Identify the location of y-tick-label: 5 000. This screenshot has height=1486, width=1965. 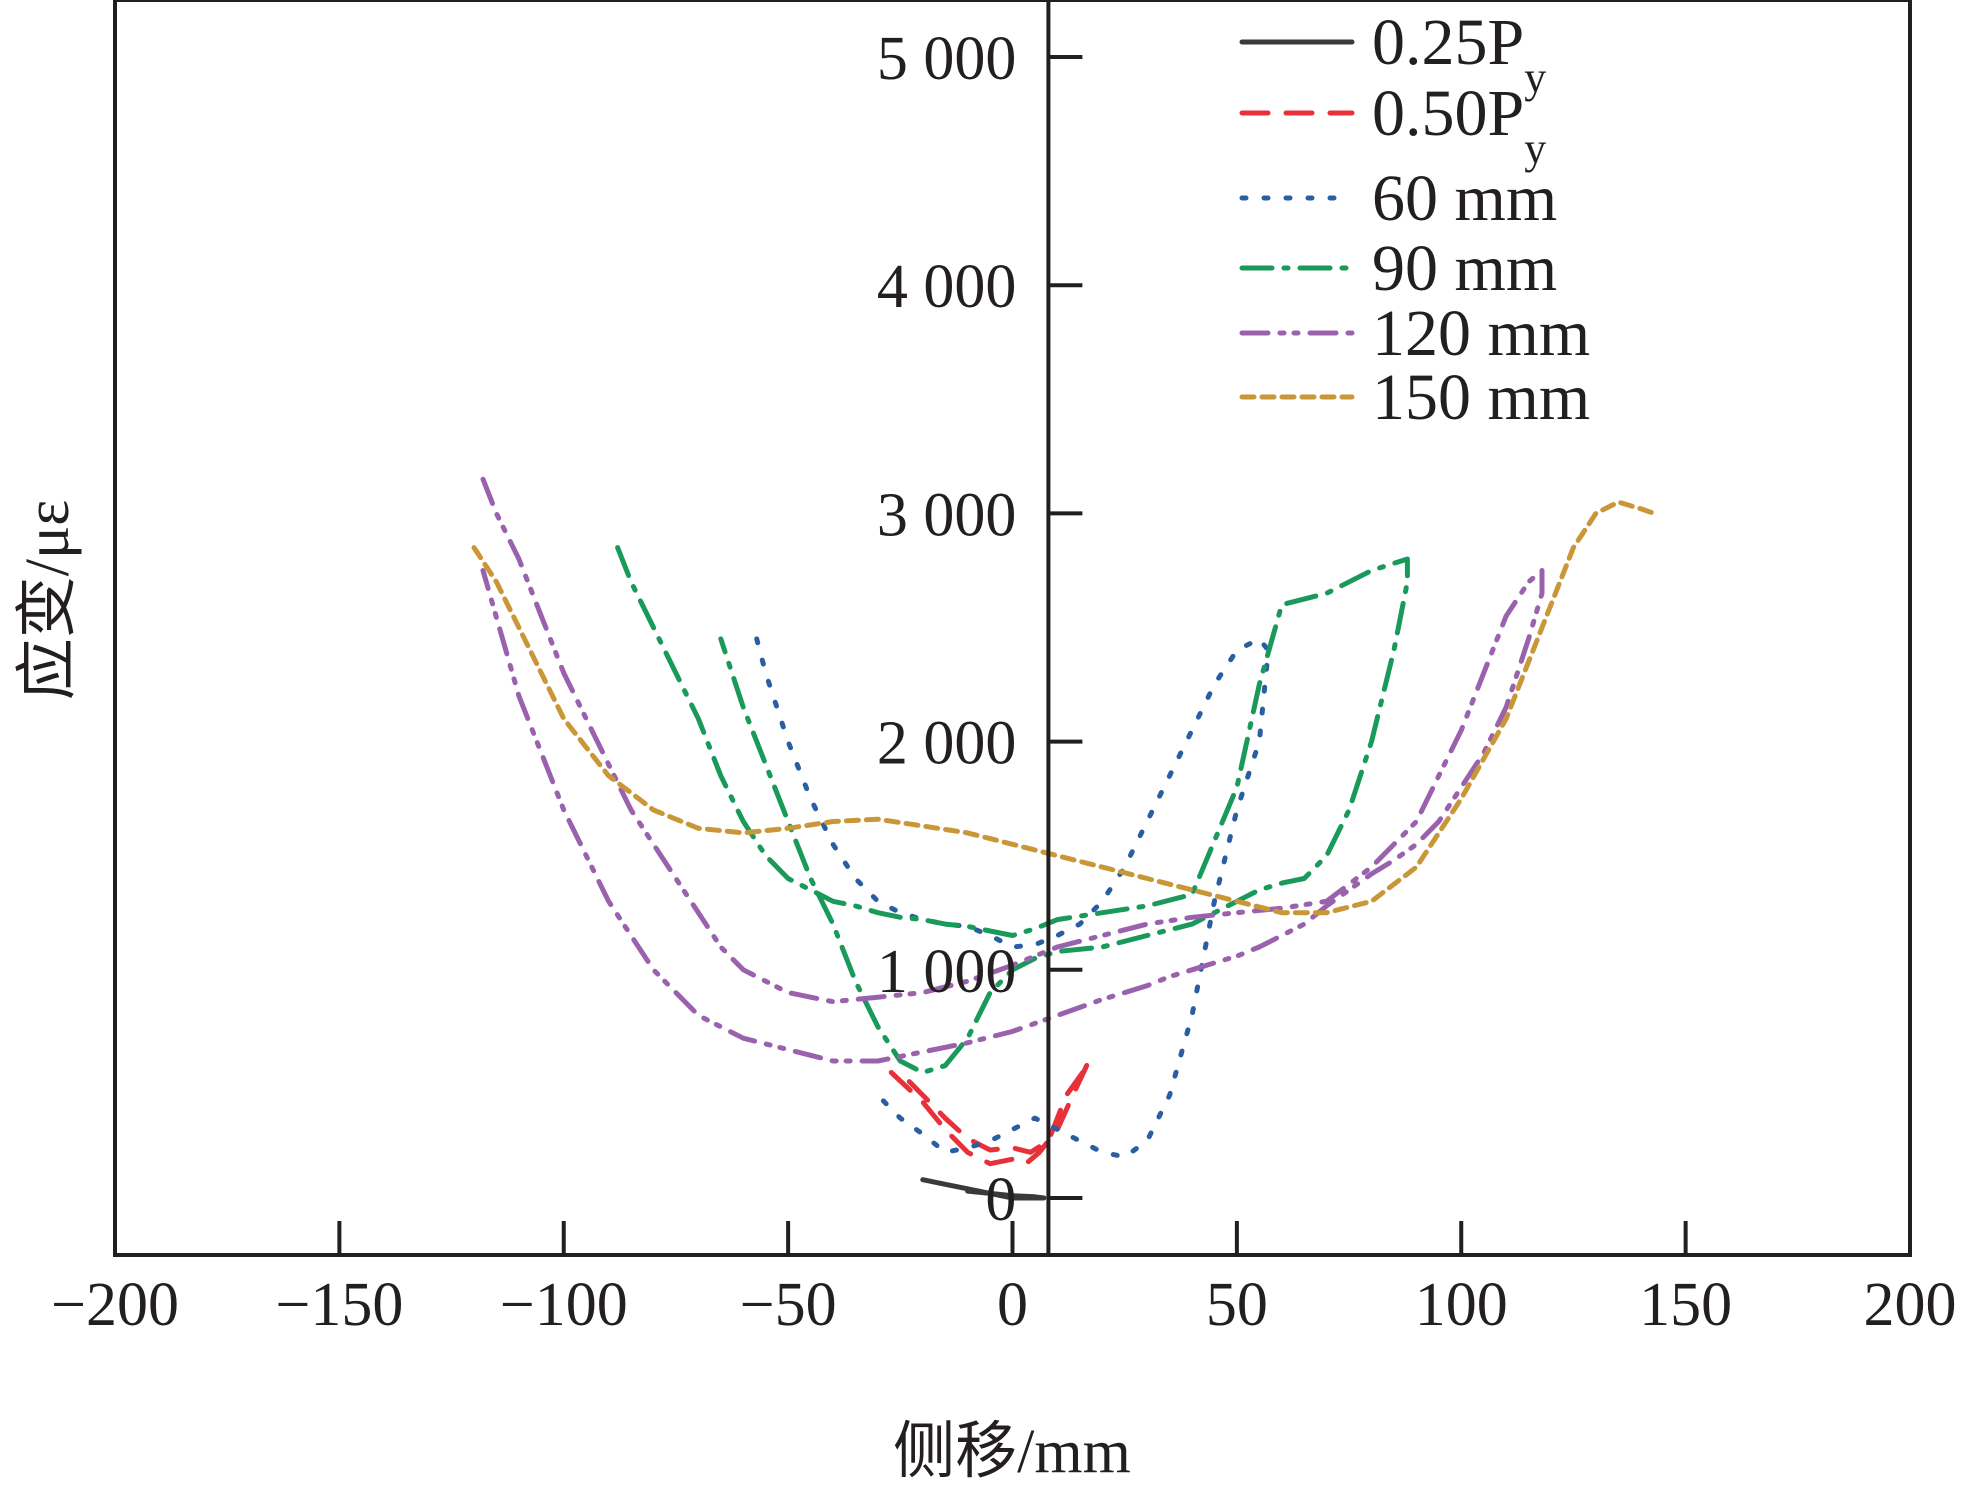
(947, 59).